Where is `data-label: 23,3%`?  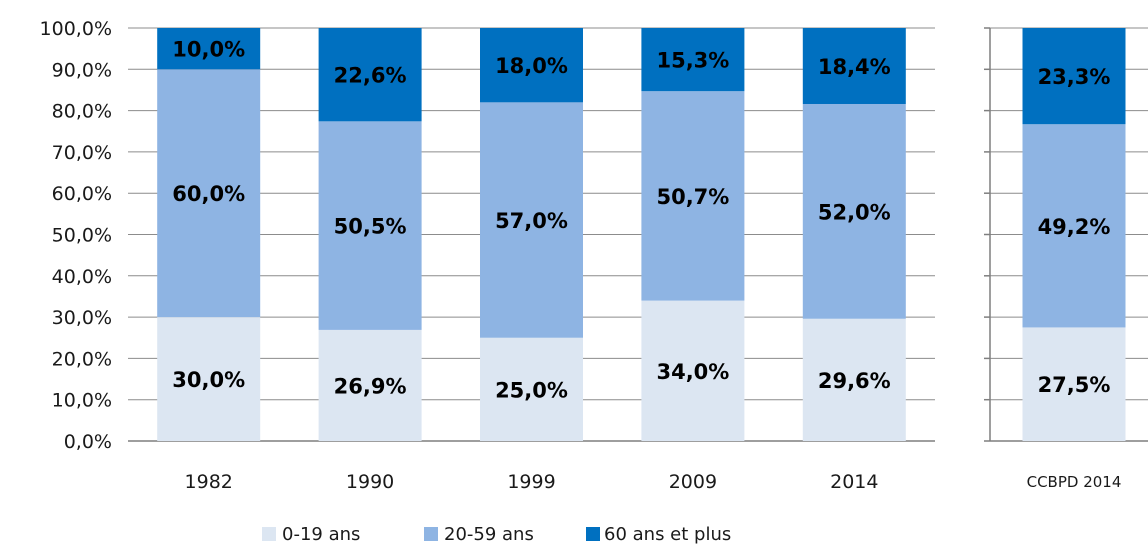 data-label: 23,3% is located at coordinates (1074, 77).